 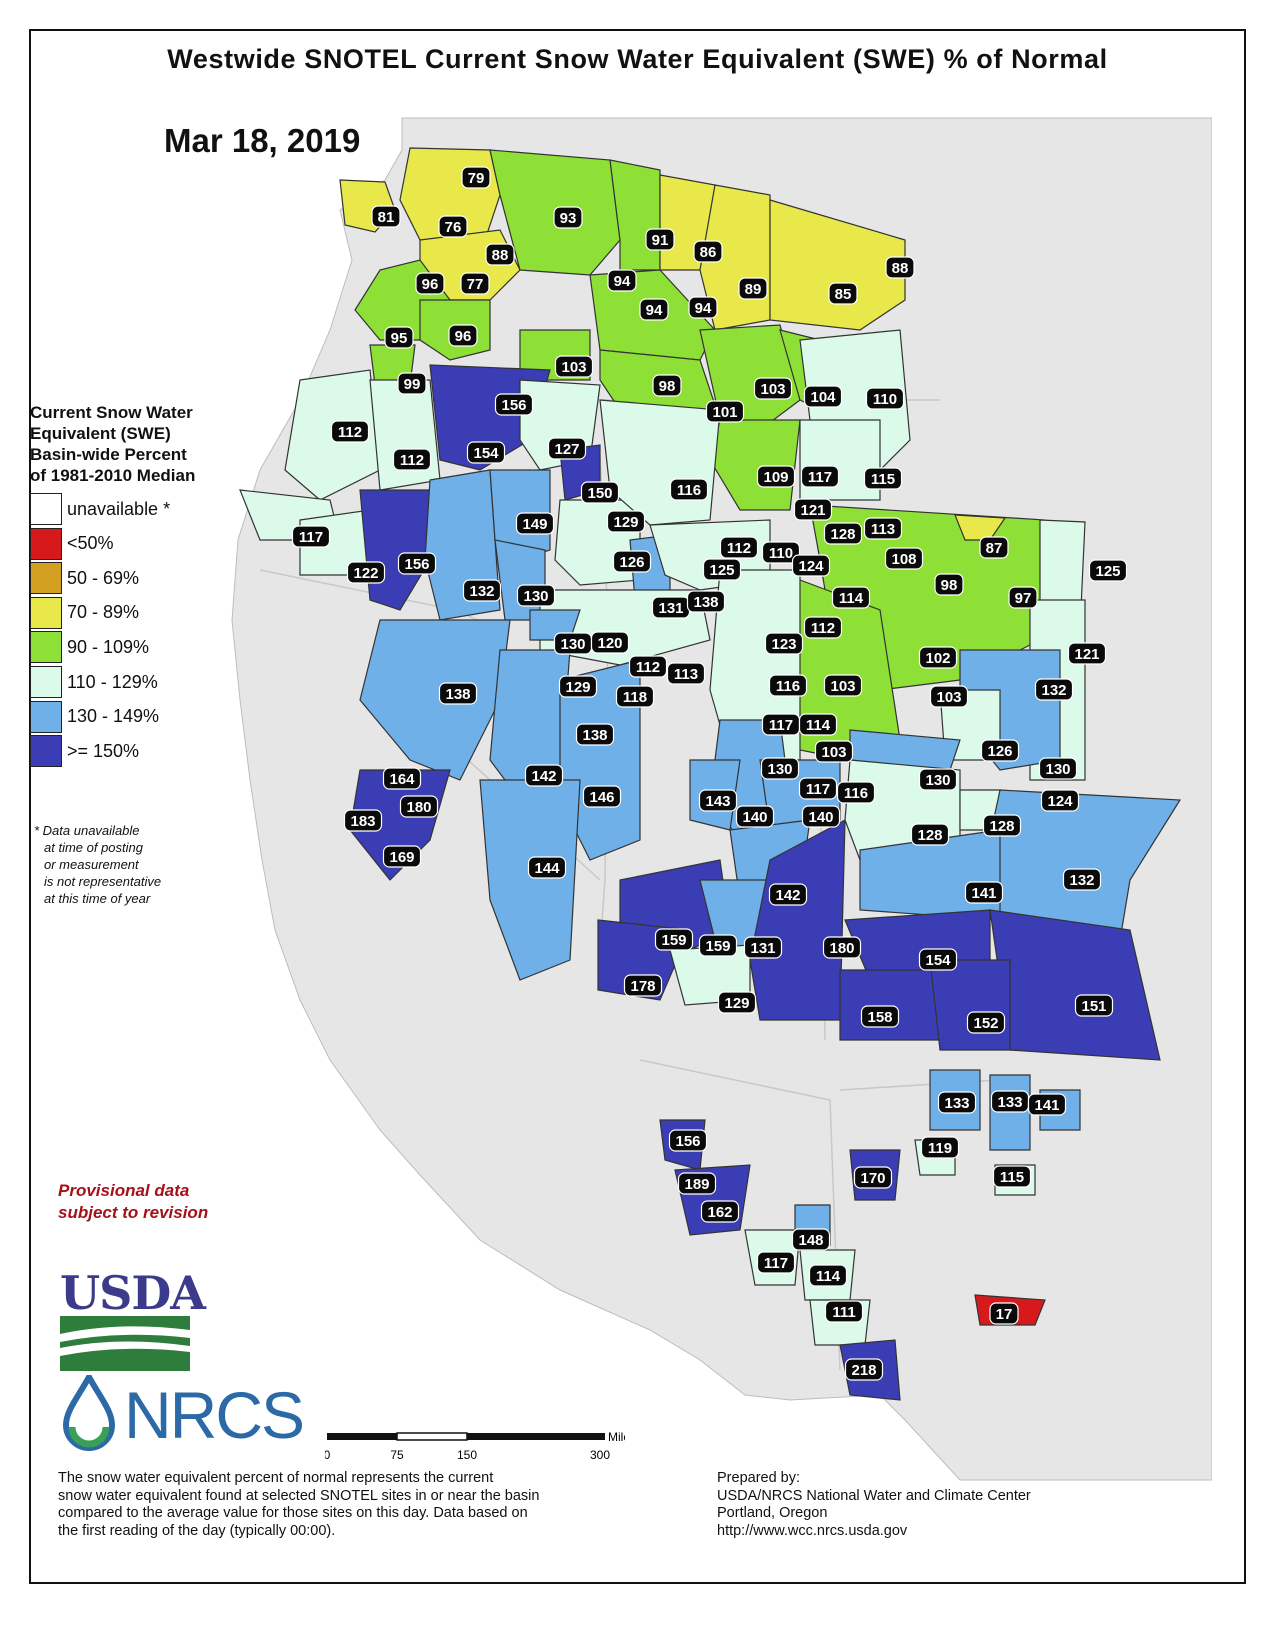 I want to click on footnote-line: at this time of year, so click(x=97, y=898).